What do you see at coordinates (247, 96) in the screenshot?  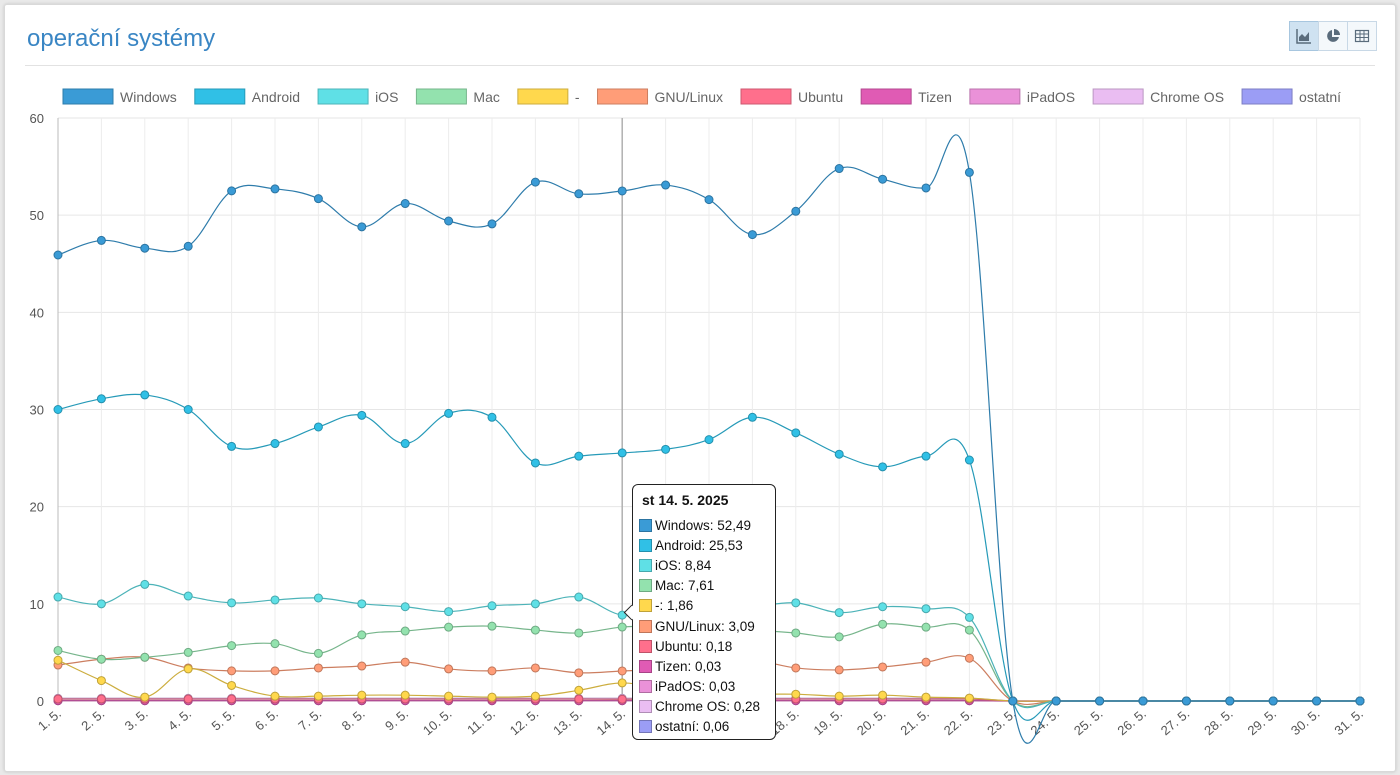 I see `legend-item: Android` at bounding box center [247, 96].